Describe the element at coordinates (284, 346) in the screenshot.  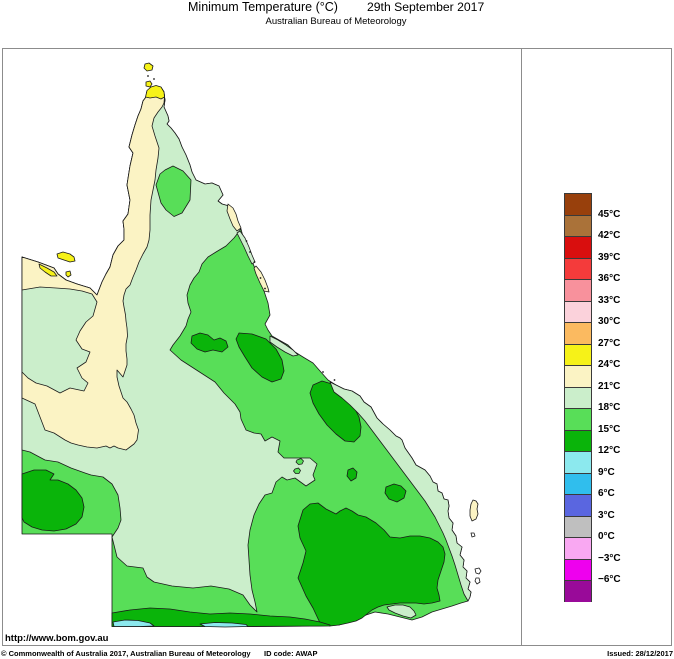
I see `map-region-mint-townsville` at that location.